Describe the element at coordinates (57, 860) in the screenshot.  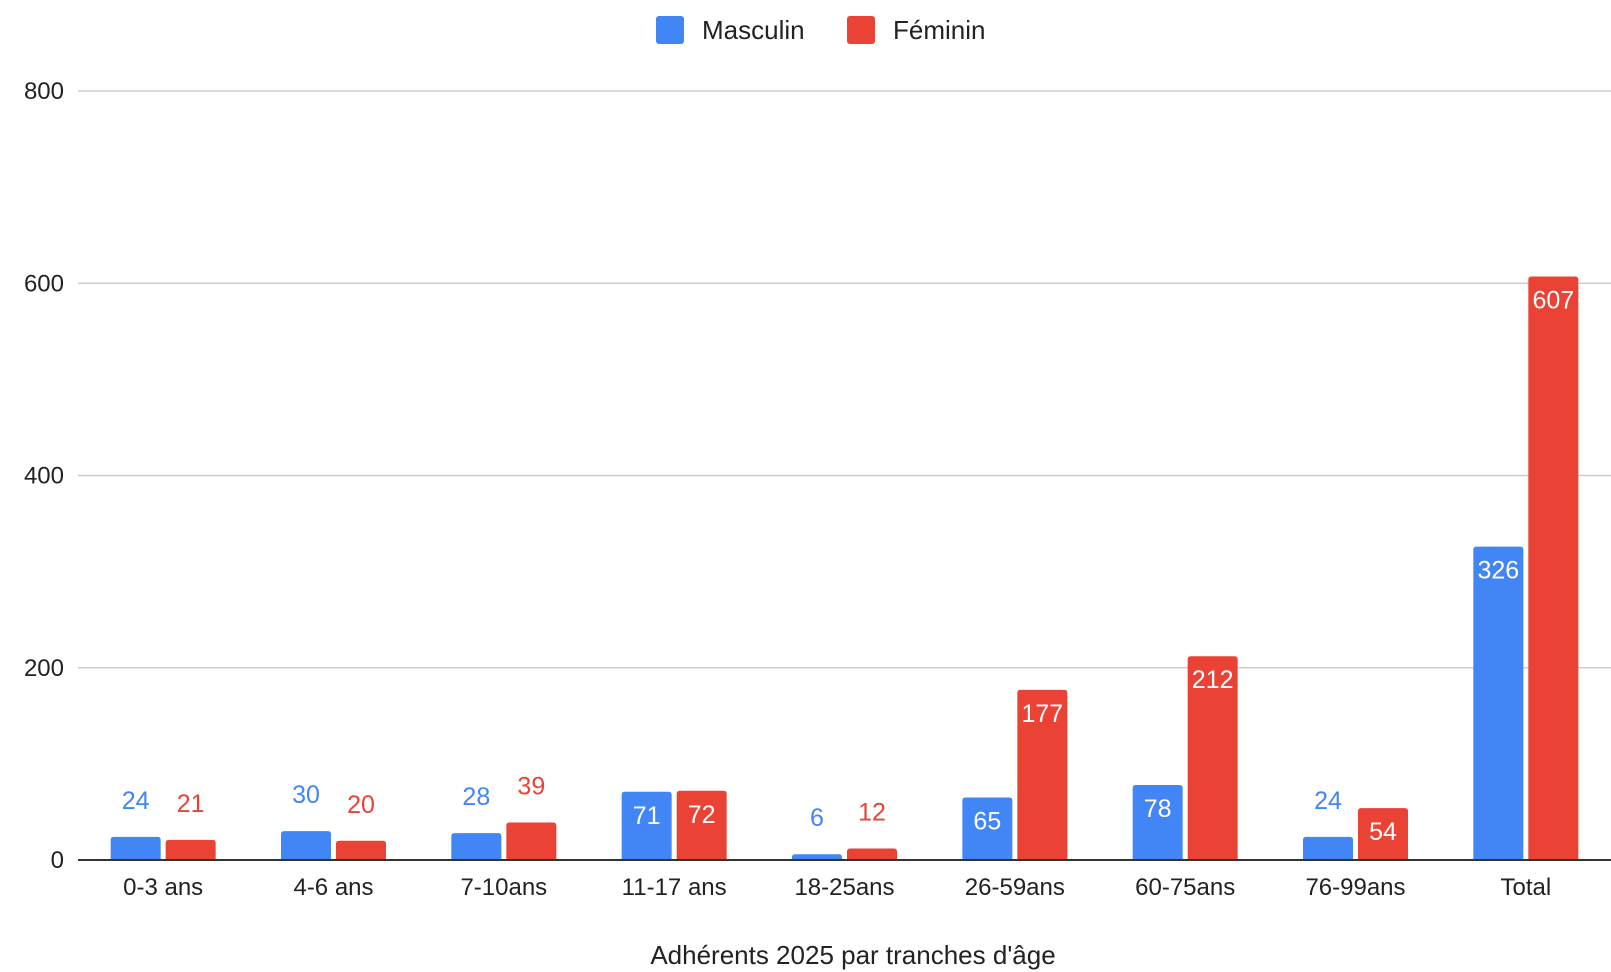
I see `y-tick-label: 0` at that location.